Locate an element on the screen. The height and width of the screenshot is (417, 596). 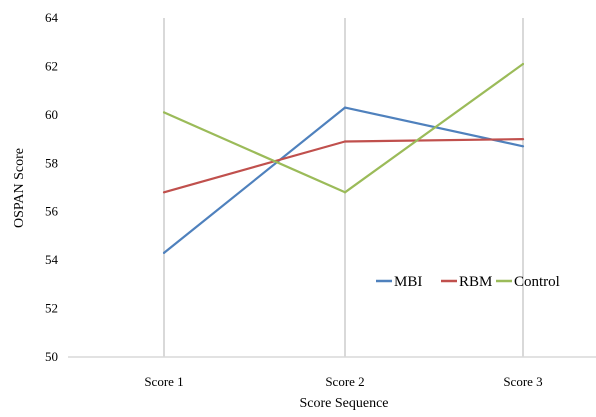
y-axis-title: OSPAN Score is located at coordinates (19, 188).